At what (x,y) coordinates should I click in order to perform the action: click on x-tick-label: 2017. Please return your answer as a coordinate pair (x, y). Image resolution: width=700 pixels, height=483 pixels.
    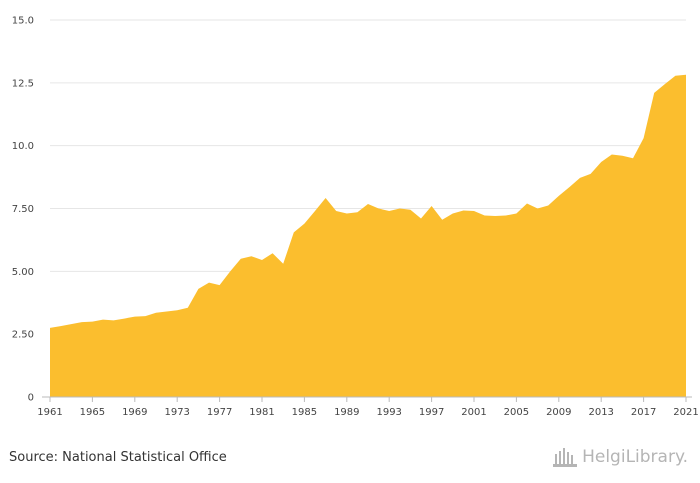
    Looking at the image, I should click on (643, 412).